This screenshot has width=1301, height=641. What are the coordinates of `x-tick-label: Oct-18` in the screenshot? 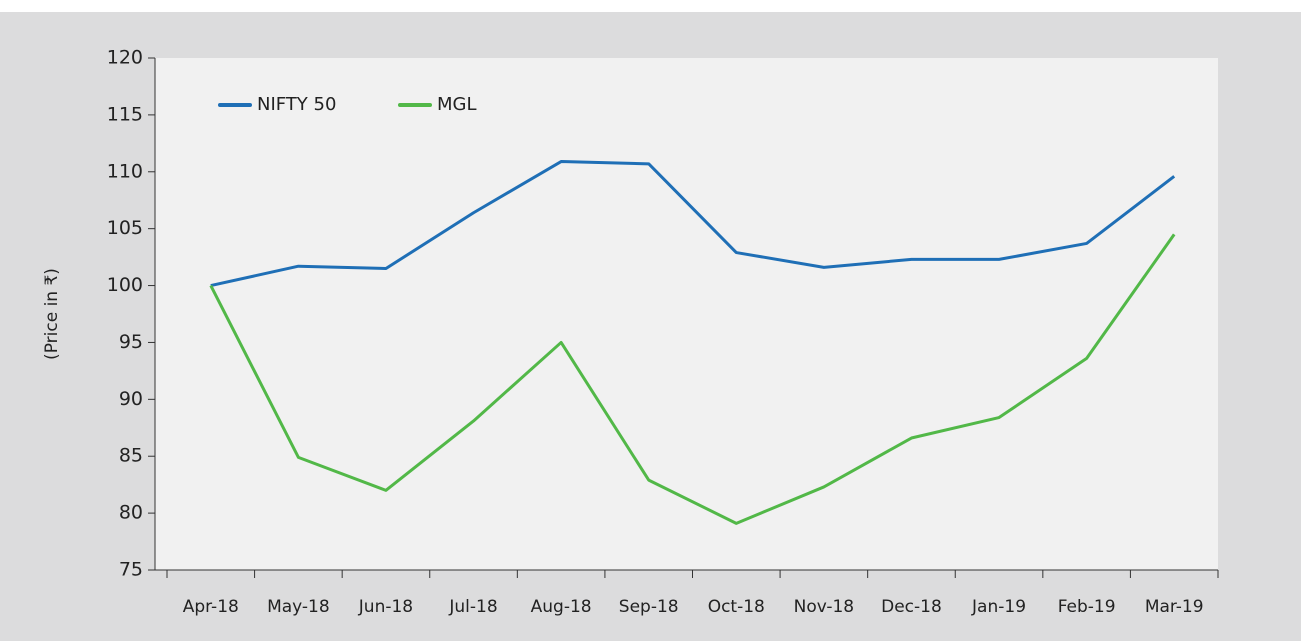 It's located at (736, 607).